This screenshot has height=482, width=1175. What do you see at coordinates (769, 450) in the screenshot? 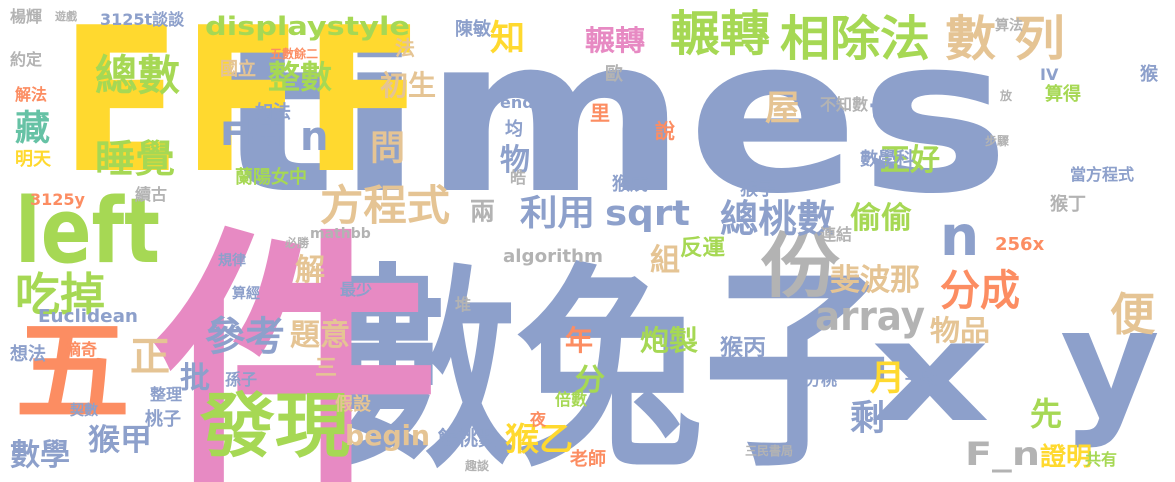
I see `word: 三民書局` at bounding box center [769, 450].